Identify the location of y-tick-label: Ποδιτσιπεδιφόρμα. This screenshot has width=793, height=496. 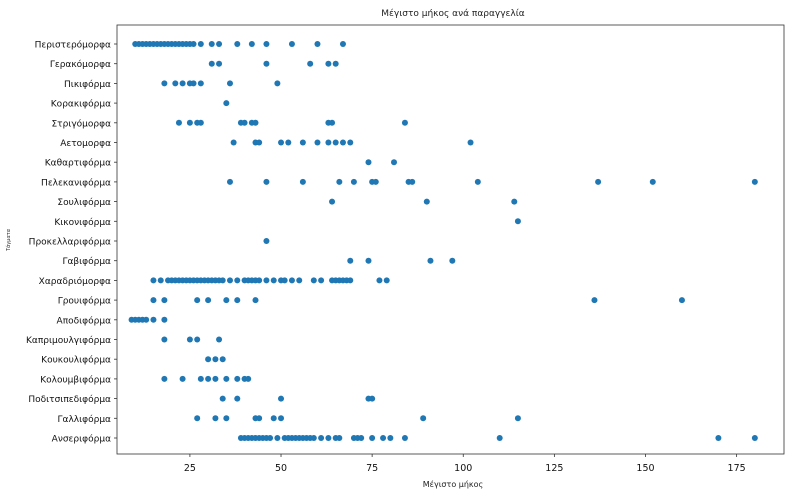
(69, 399).